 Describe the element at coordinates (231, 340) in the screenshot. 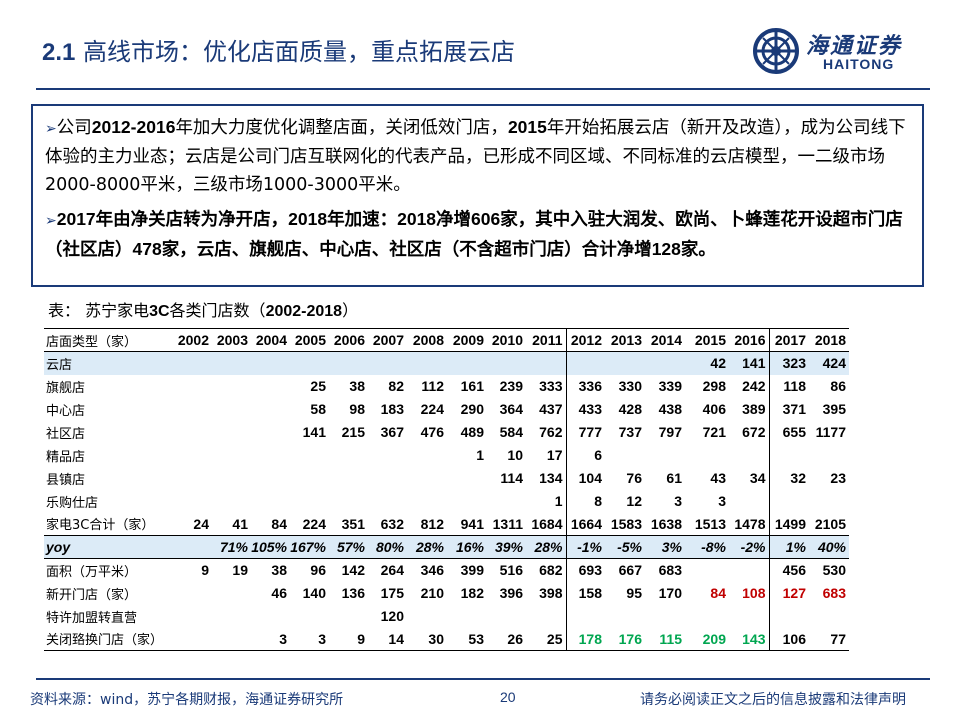

I see `year-header-cell: 2003` at that location.